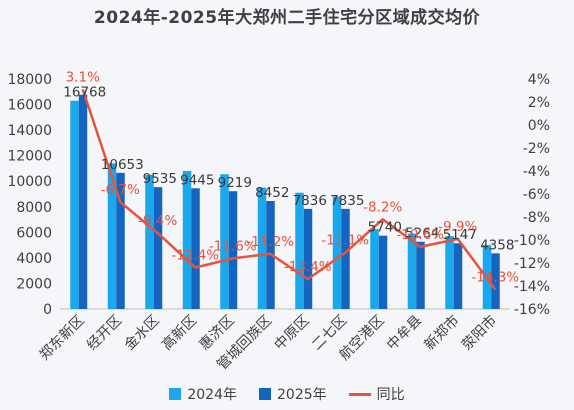 The height and width of the screenshot is (410, 574). I want to click on legend-item-2024: 2024年, so click(203, 394).